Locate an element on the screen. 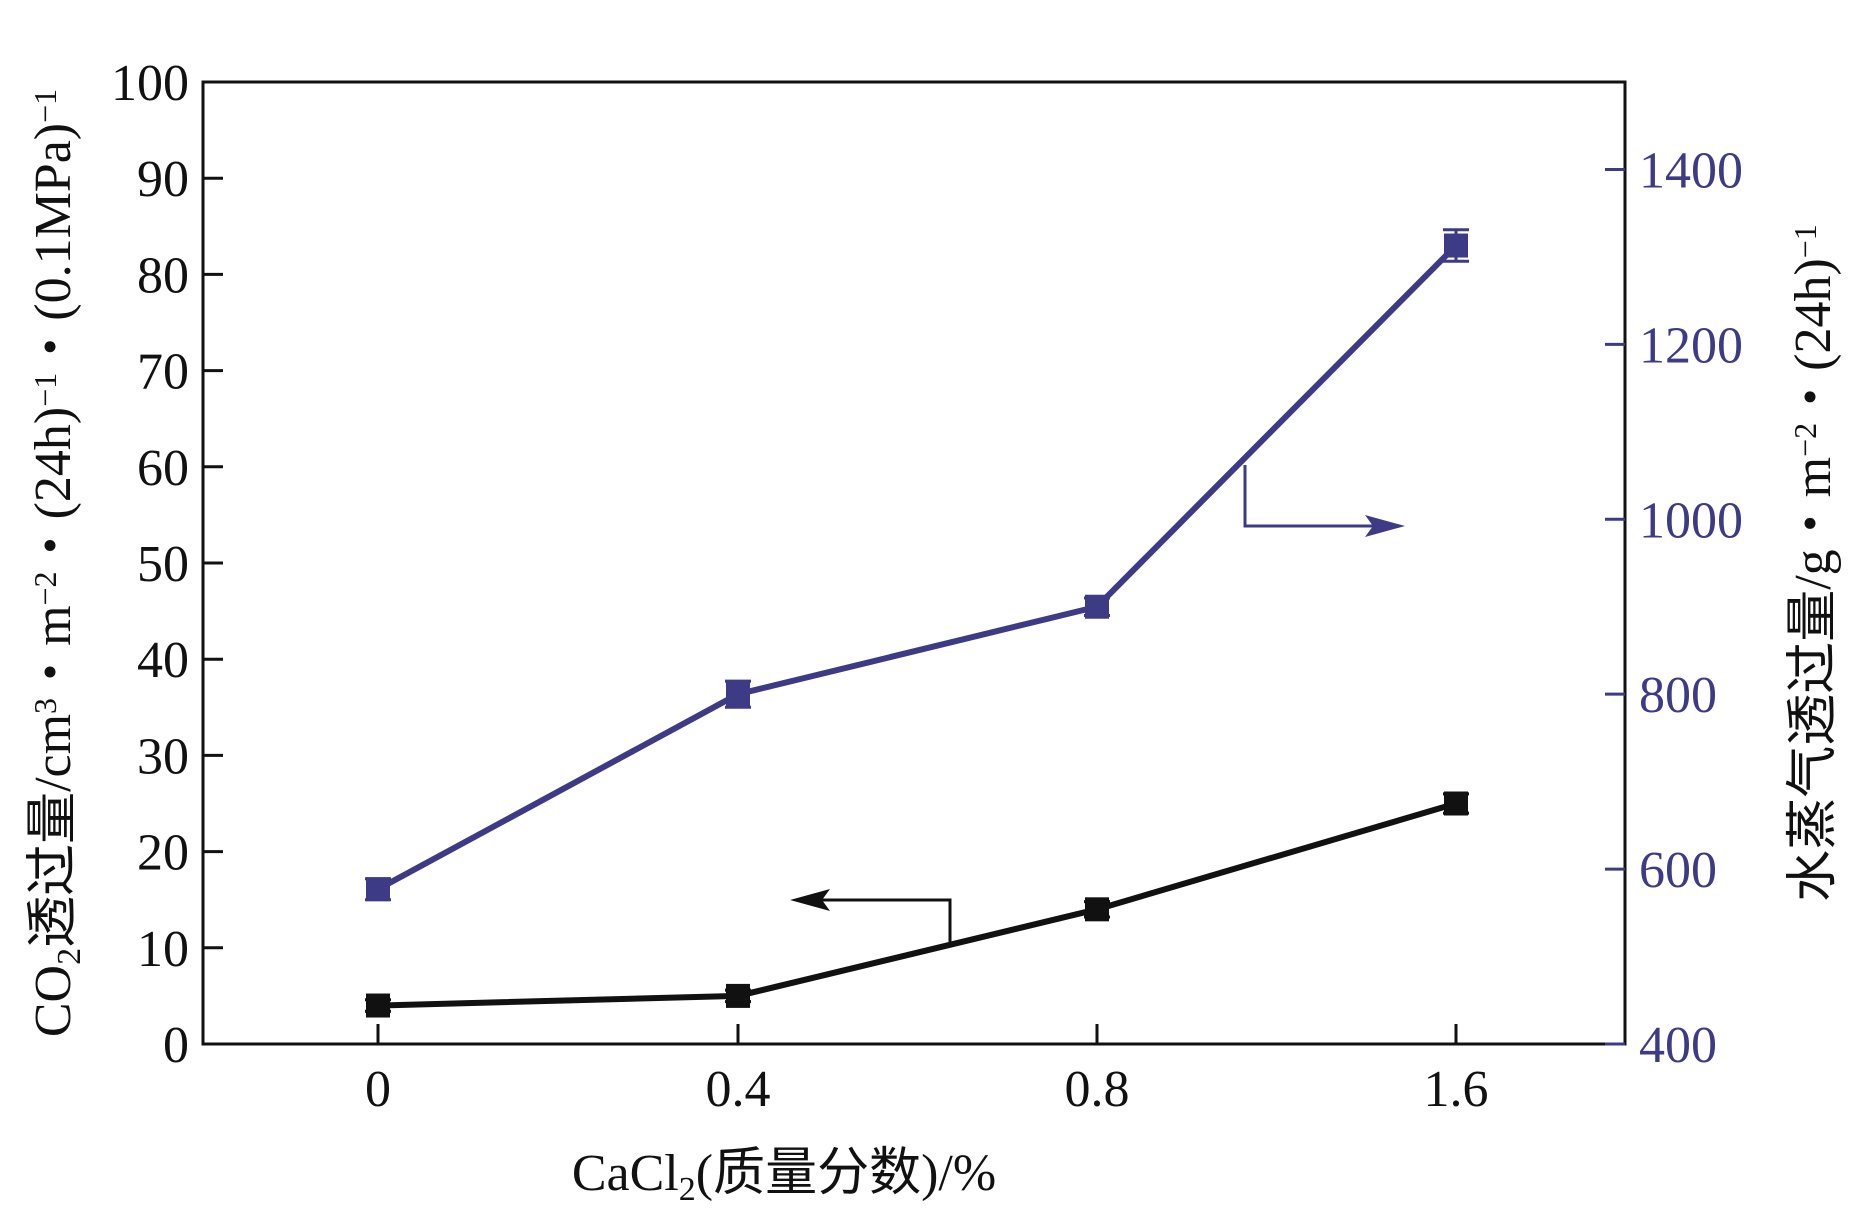  x-tick-label: 0.4 is located at coordinates (738, 1089).